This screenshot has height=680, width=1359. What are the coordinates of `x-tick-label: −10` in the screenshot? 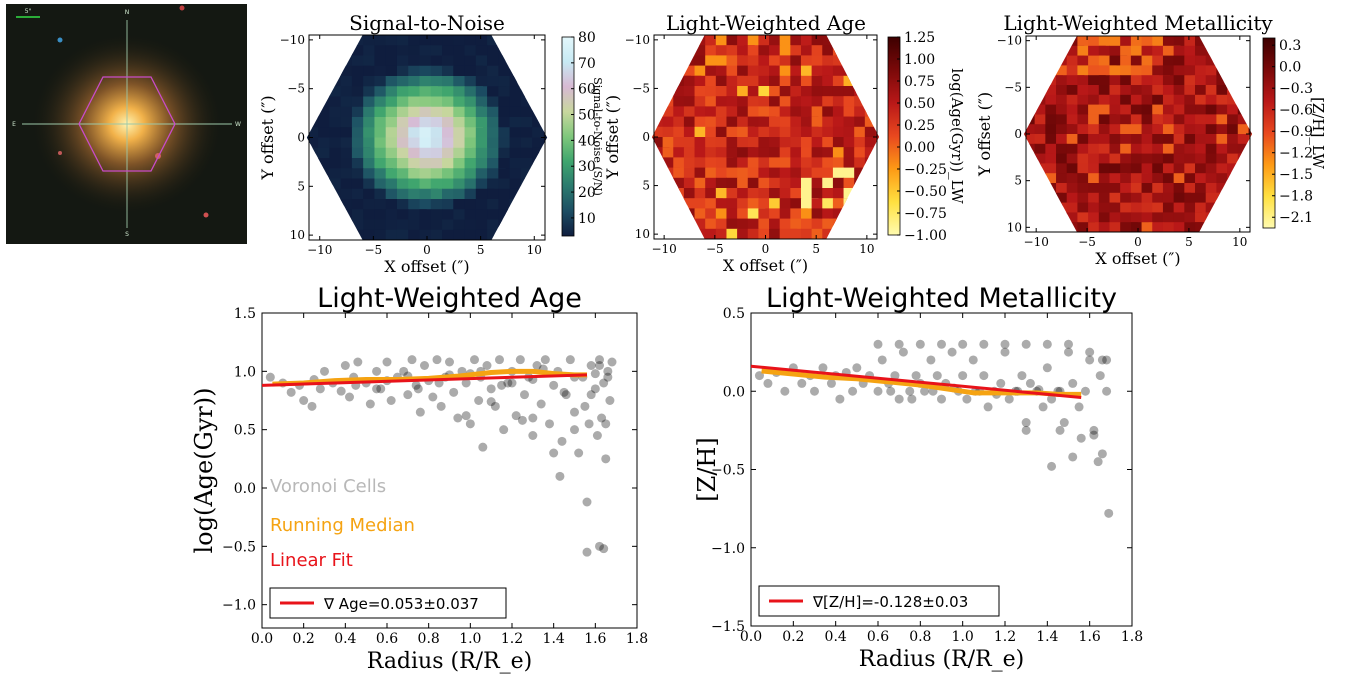 It's located at (1036, 242).